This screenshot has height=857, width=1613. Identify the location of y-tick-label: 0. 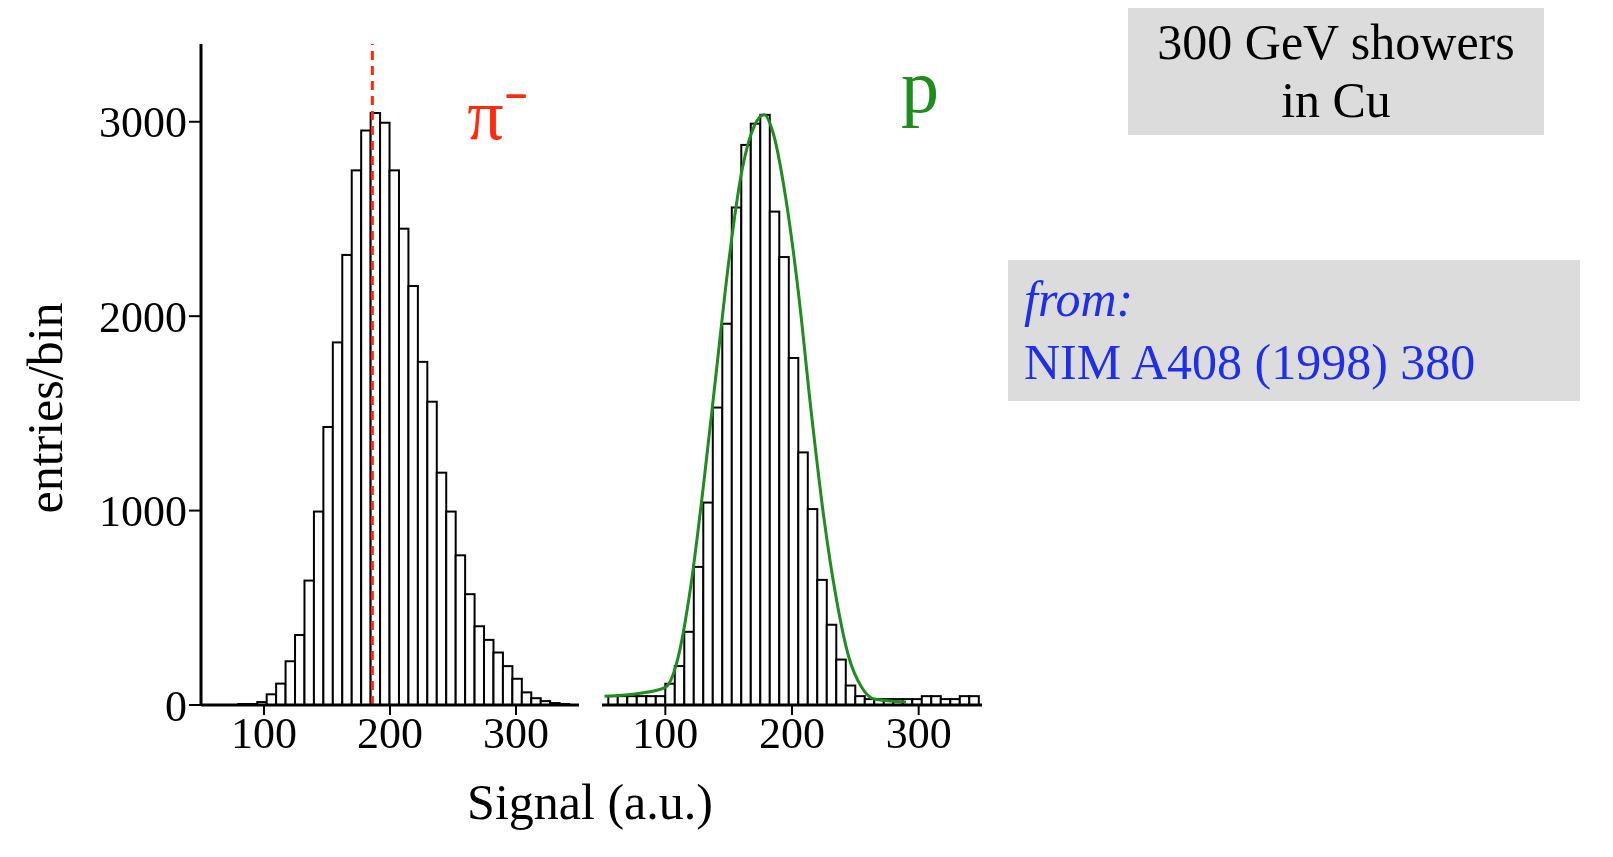
(176, 706).